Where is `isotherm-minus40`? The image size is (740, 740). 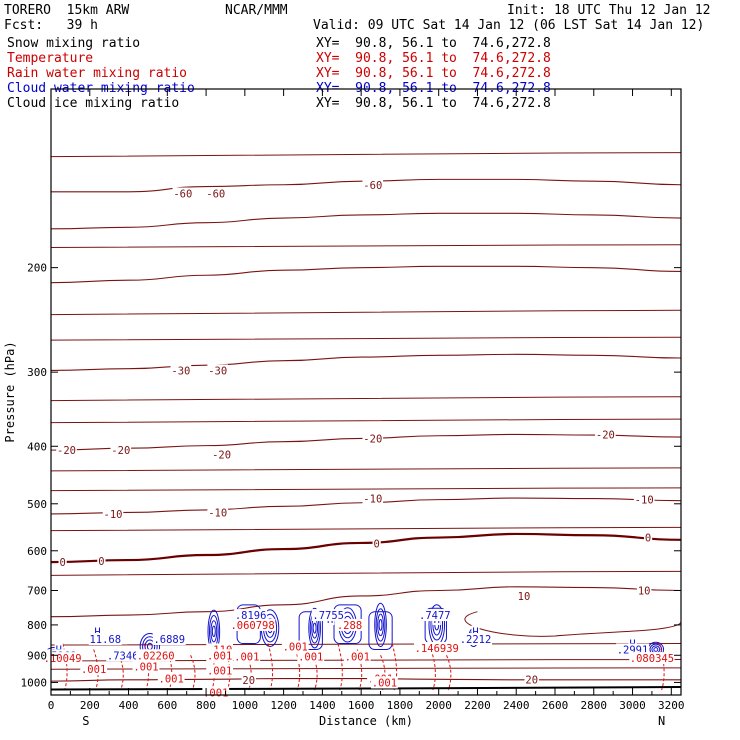 isotherm-minus40 is located at coordinates (366, 274).